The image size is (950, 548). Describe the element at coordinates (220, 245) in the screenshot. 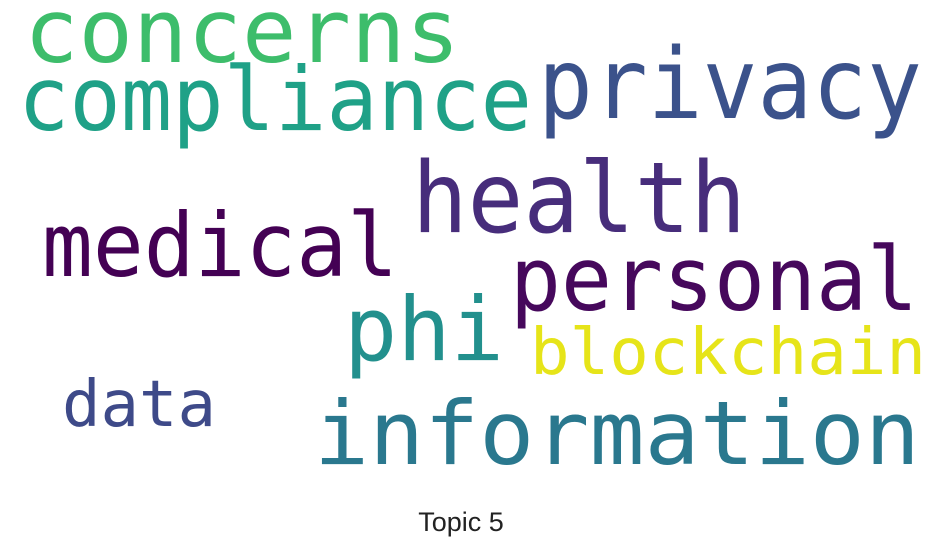

I see `word-medical: medical` at that location.